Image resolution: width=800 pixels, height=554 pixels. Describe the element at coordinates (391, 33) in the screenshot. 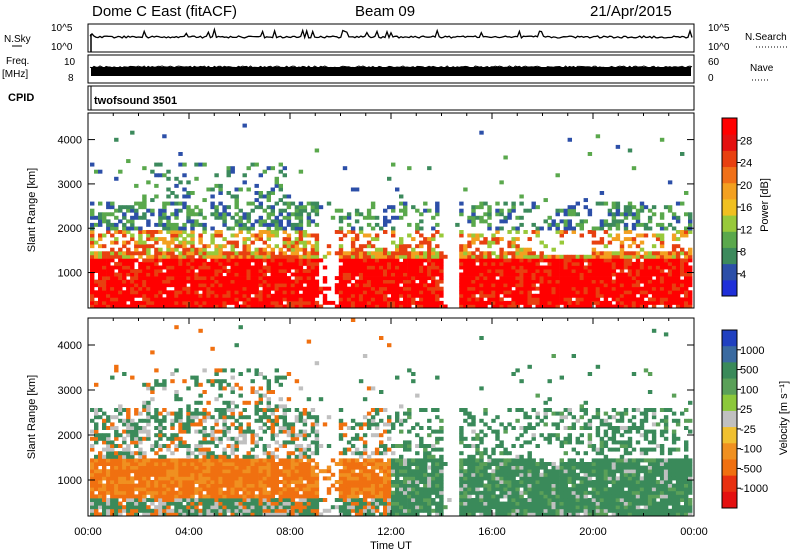

I see `nsky-trace` at that location.